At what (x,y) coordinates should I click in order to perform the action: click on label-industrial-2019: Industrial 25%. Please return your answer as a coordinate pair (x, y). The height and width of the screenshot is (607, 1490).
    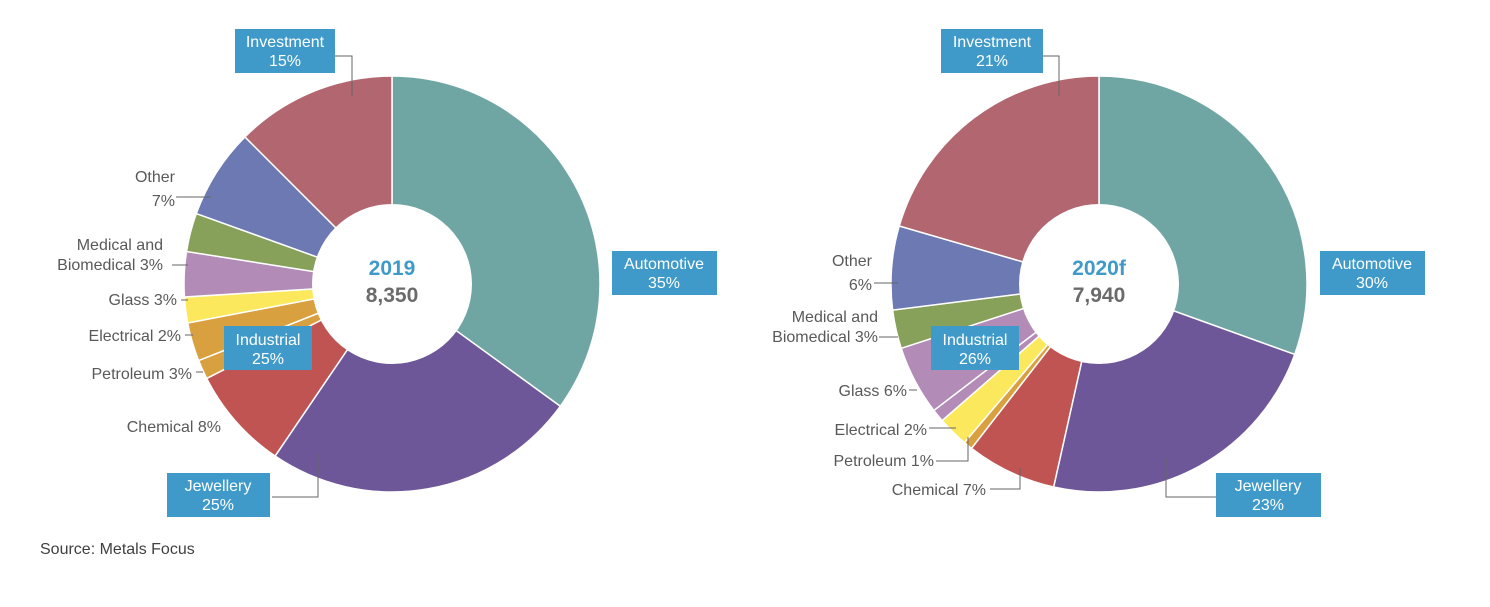
    Looking at the image, I should click on (268, 348).